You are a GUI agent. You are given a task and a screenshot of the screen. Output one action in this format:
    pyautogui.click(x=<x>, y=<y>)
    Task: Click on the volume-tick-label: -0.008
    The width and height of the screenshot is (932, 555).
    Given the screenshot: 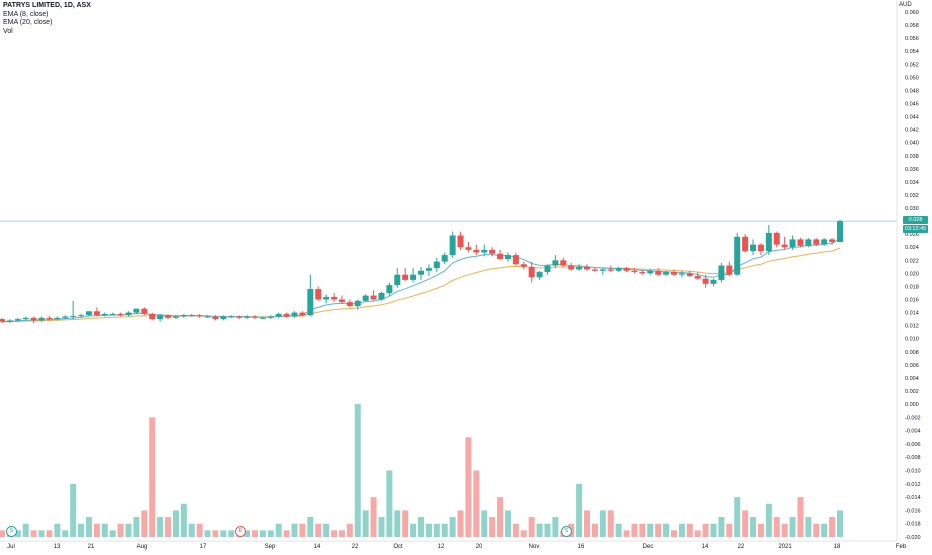 What is the action you would take?
    pyautogui.click(x=913, y=458)
    